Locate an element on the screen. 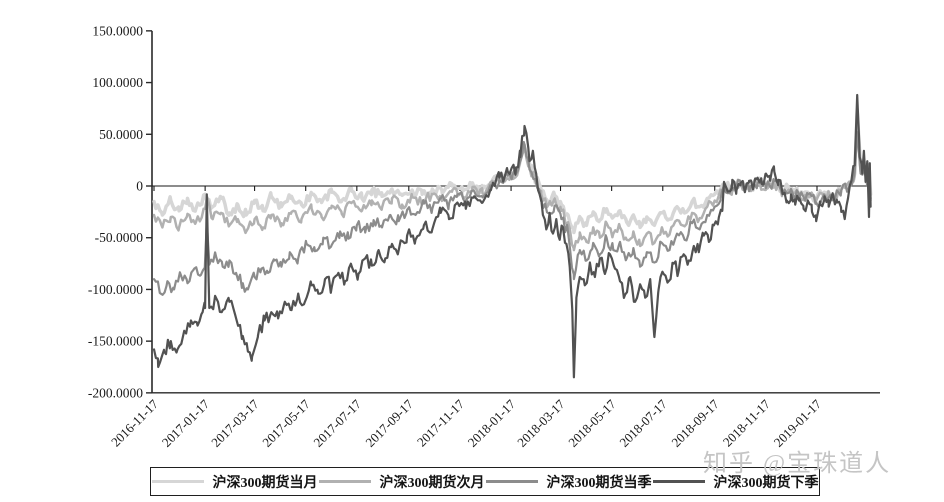 This screenshot has width=944, height=502. zhihu-watermark: 知乎 @宝珠道人 is located at coordinates (797, 464).